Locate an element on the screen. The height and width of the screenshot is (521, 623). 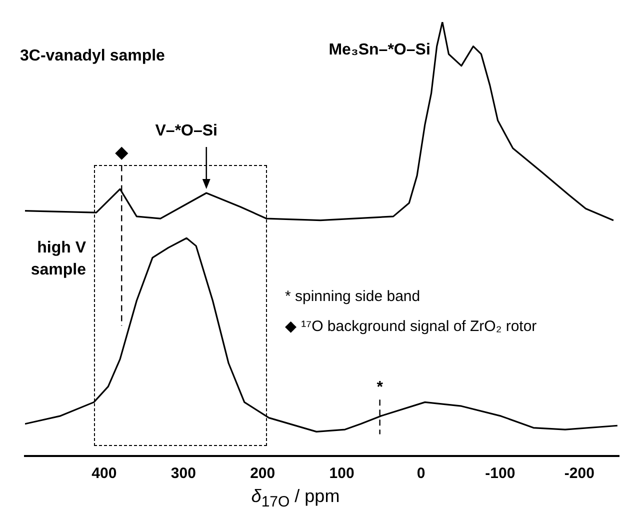
x-tick-label: -100 is located at coordinates (500, 473).